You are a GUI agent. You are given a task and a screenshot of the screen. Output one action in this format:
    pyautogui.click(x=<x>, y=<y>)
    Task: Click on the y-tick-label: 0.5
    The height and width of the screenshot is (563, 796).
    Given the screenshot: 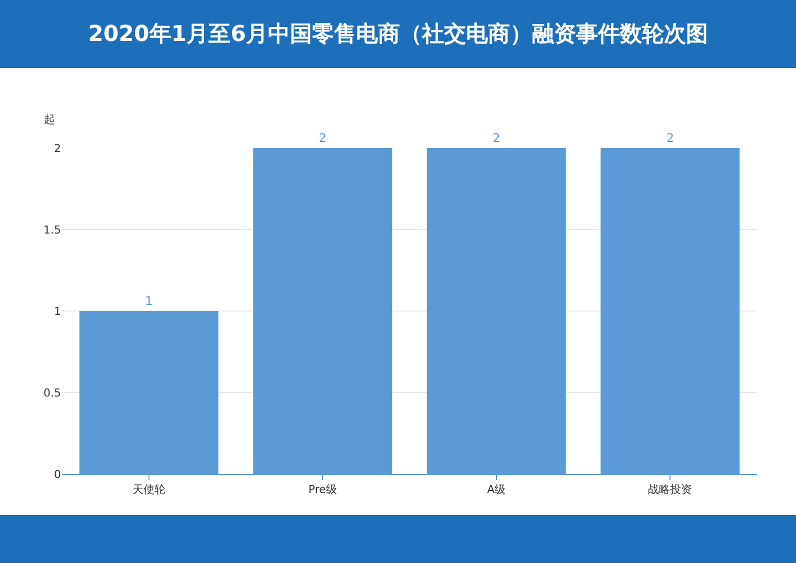 What is the action you would take?
    pyautogui.click(x=52, y=393)
    